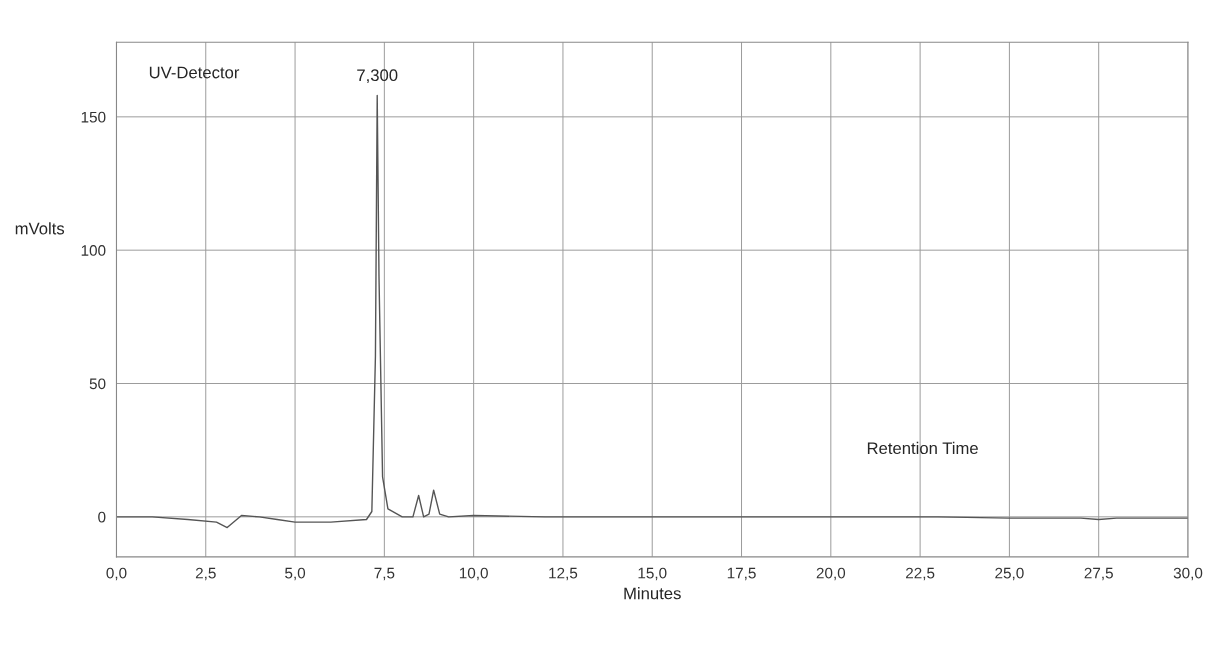  What do you see at coordinates (1009, 574) in the screenshot?
I see `x-tick-label: 25,0` at bounding box center [1009, 574].